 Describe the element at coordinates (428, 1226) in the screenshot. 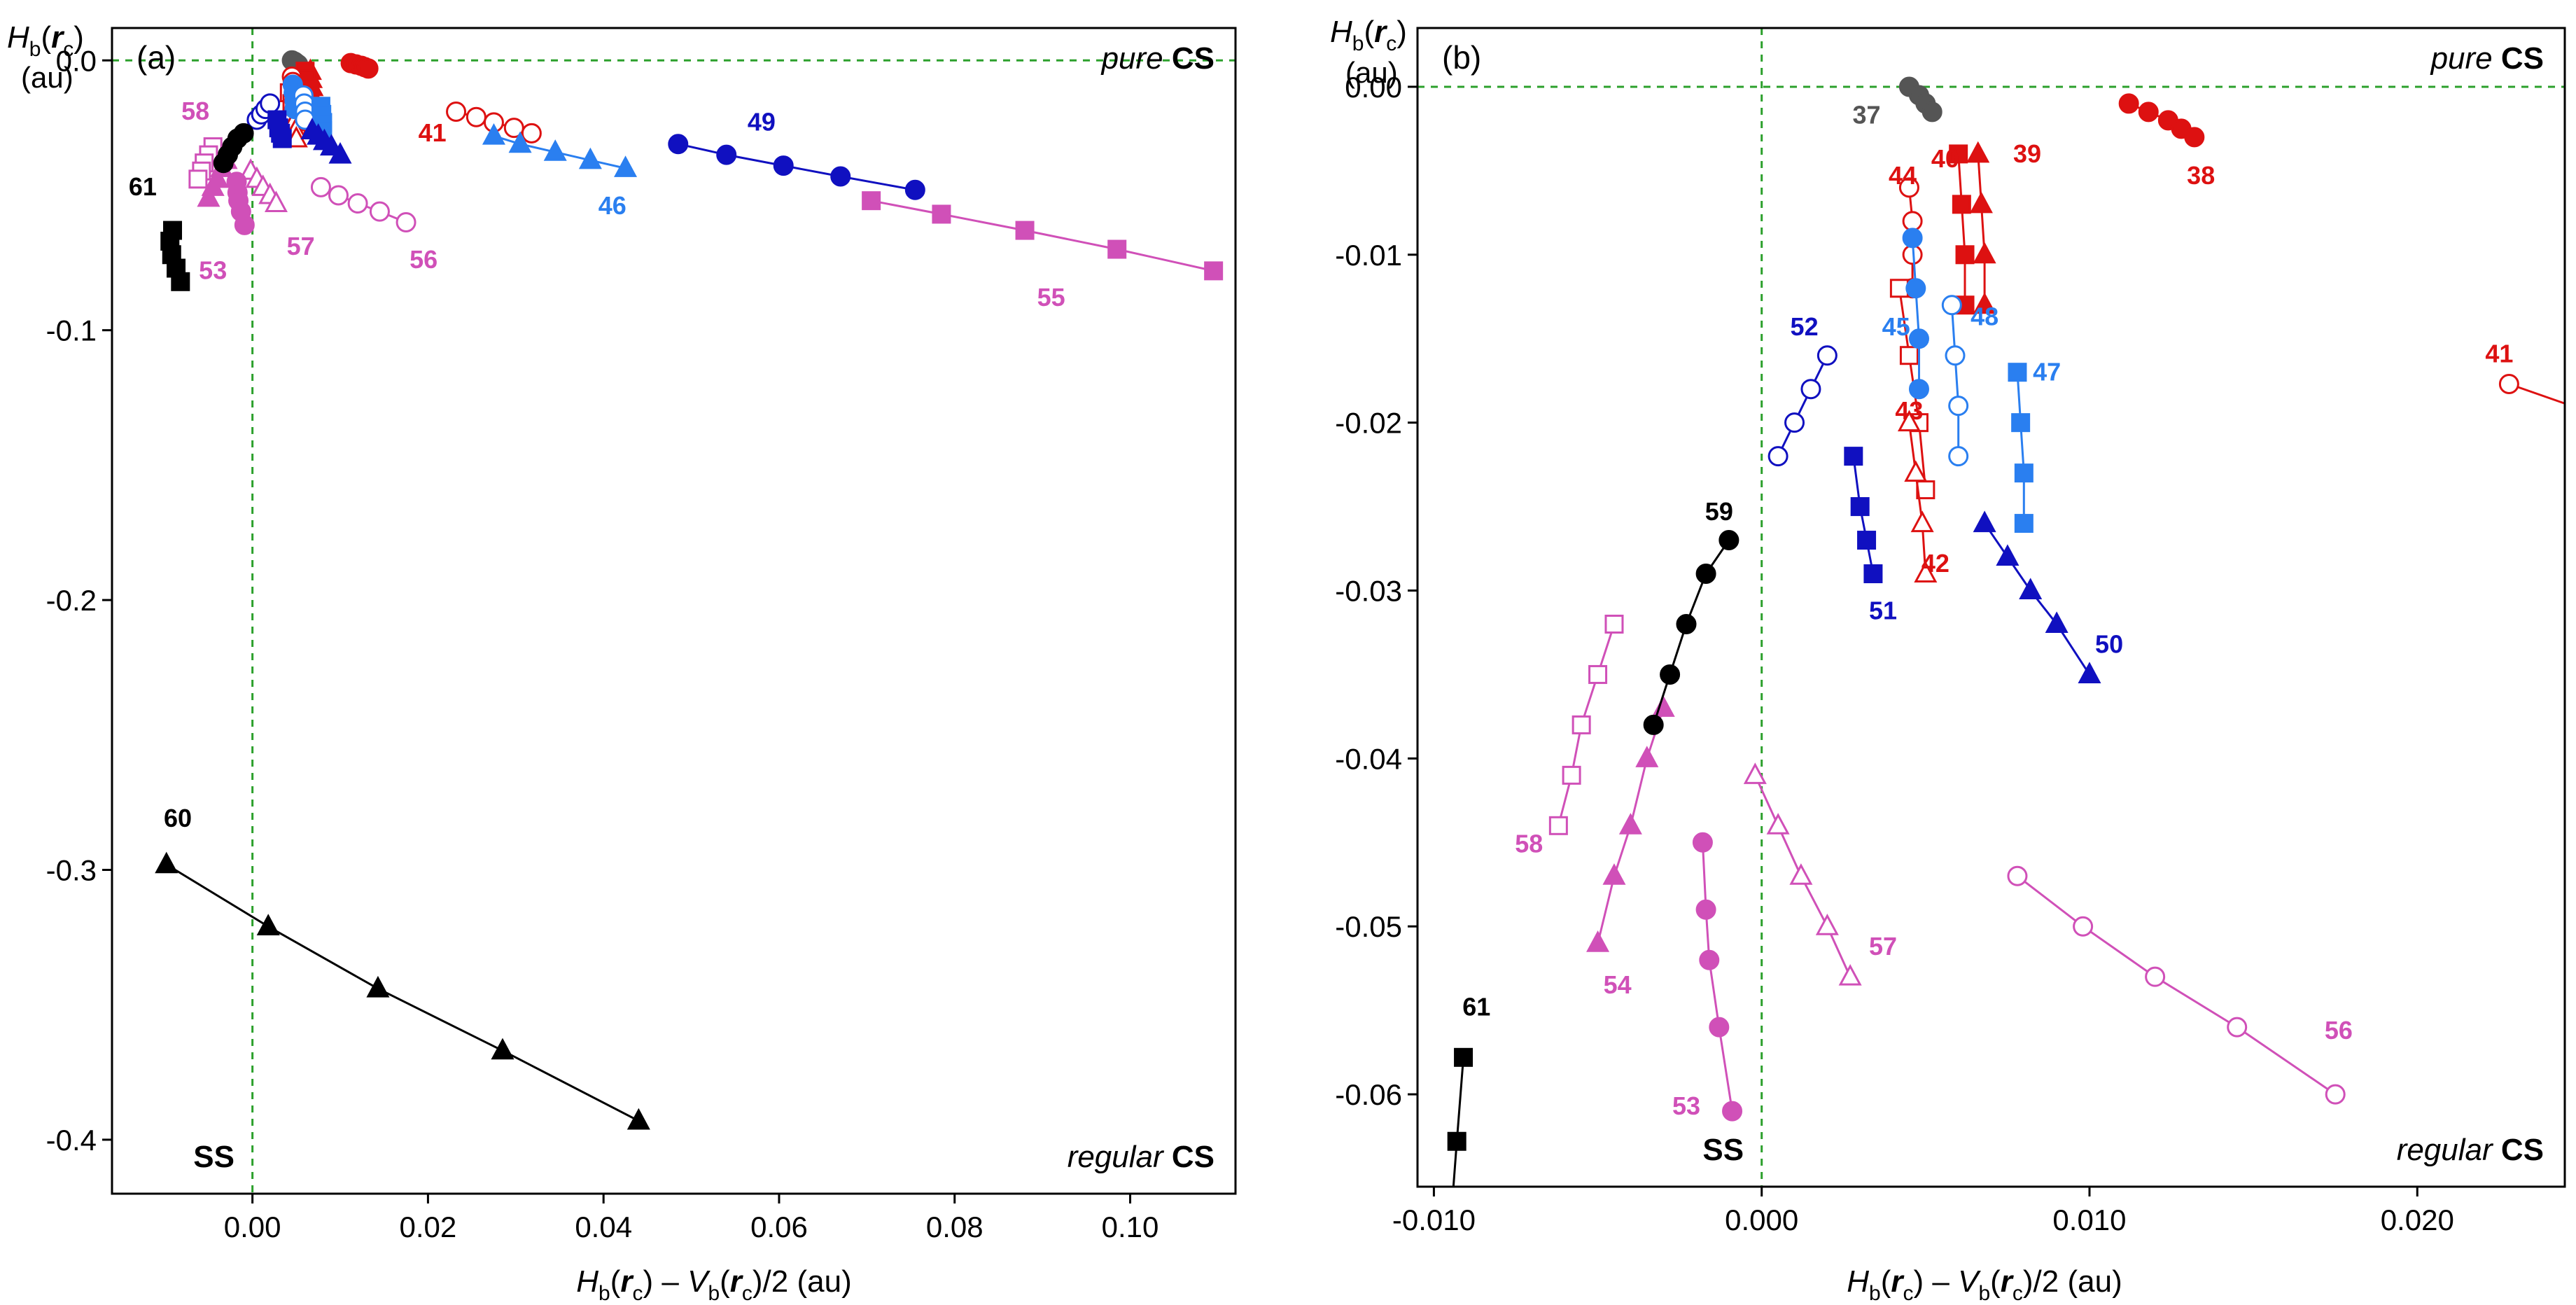

I see `panel-a-xtick-label-1: 0.02` at that location.